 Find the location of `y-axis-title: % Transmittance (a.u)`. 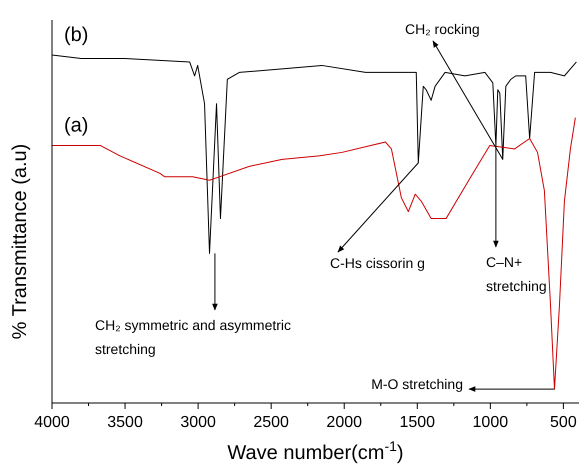

y-axis-title: % Transmittance (a.u) is located at coordinates (20, 242).